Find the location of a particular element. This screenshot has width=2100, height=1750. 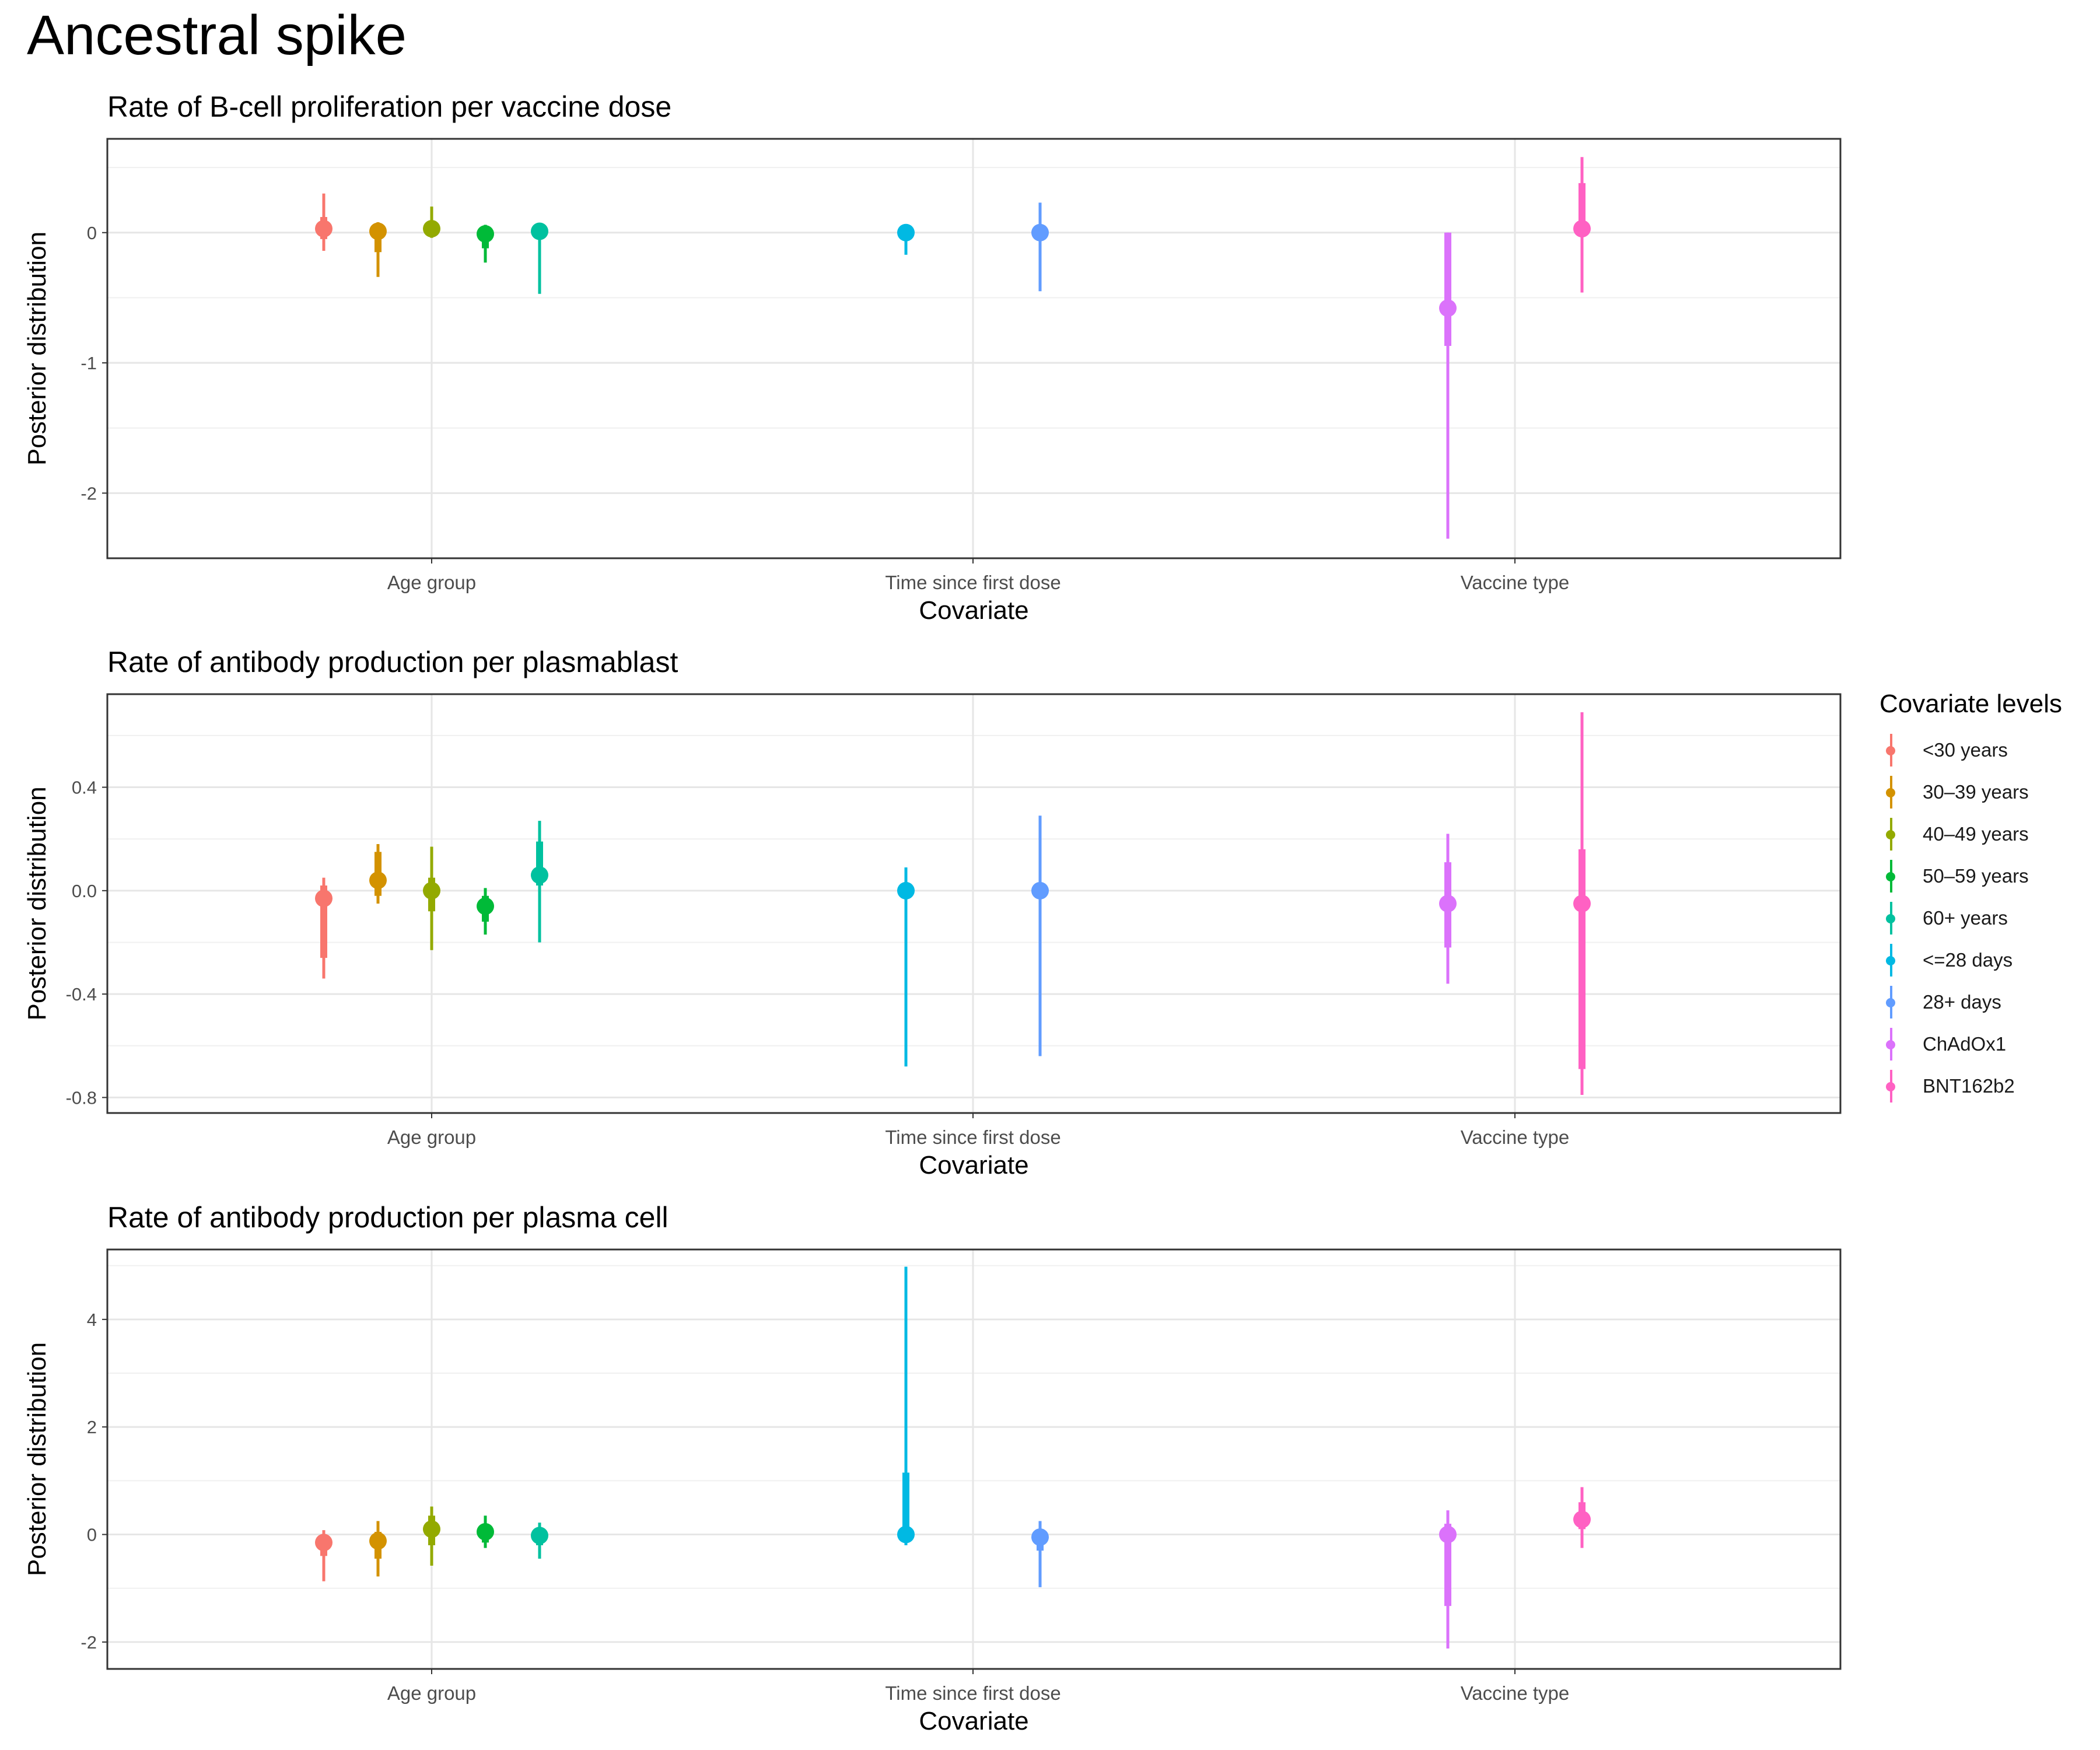

legend-label: 50–59 years is located at coordinates (1976, 876).